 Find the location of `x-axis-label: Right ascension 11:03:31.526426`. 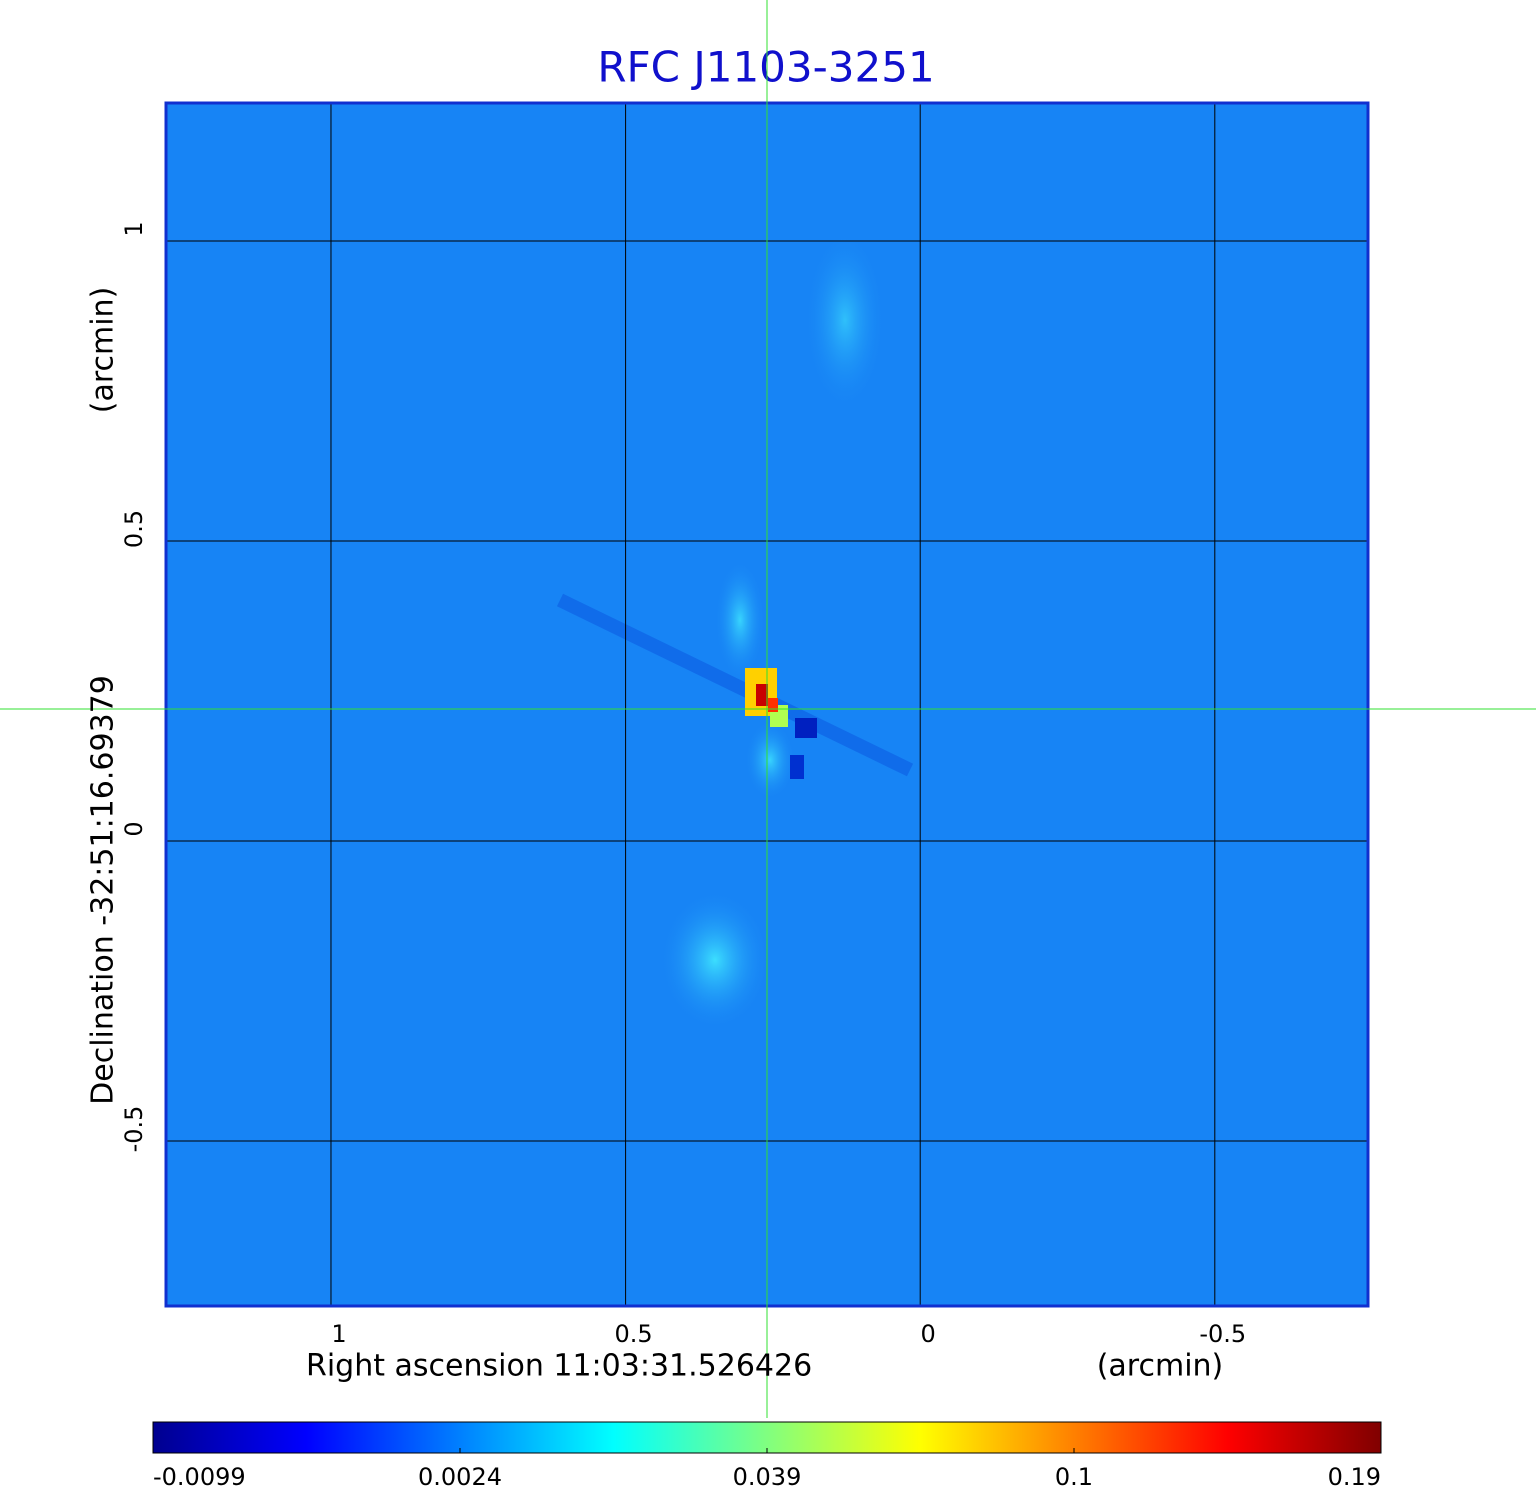

x-axis-label: Right ascension 11:03:31.526426 is located at coordinates (559, 1366).